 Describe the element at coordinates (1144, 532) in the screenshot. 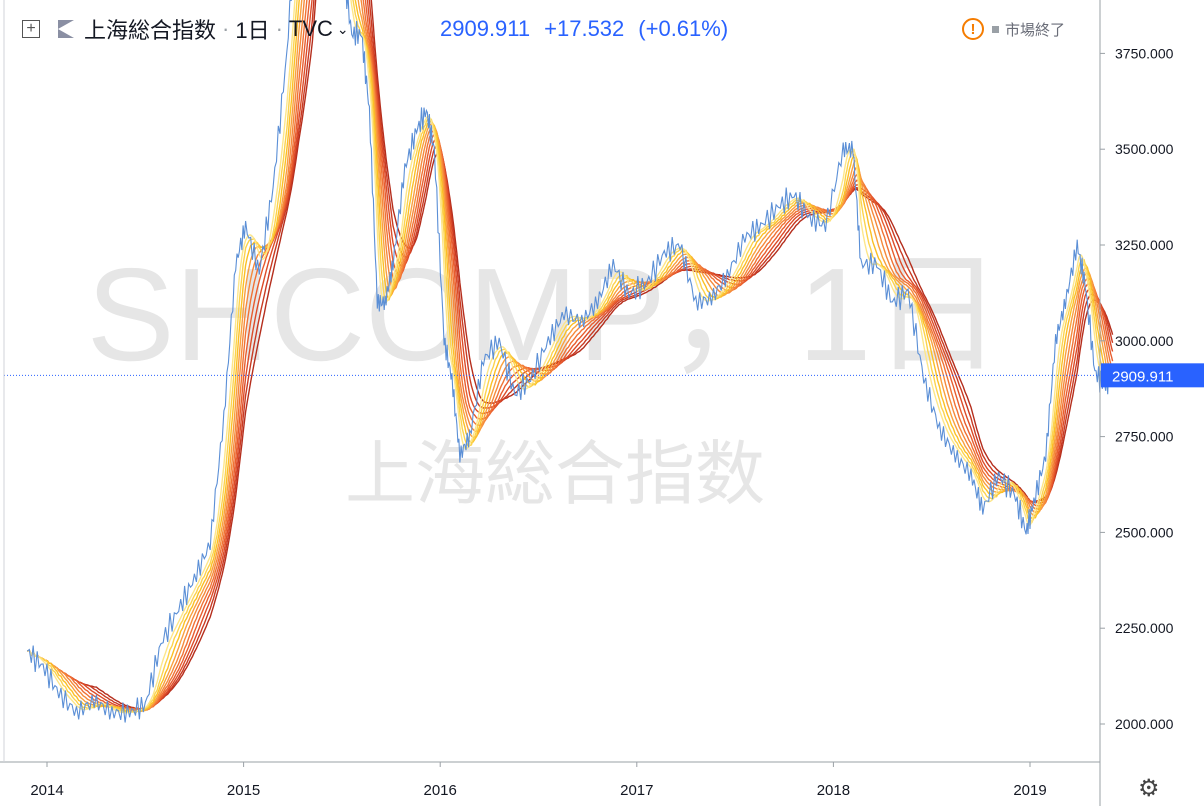

I see `price-tick-label: 2500.000` at that location.